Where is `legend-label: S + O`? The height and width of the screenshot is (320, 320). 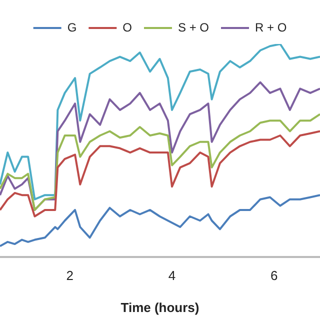 legend-label: S + O is located at coordinates (194, 27).